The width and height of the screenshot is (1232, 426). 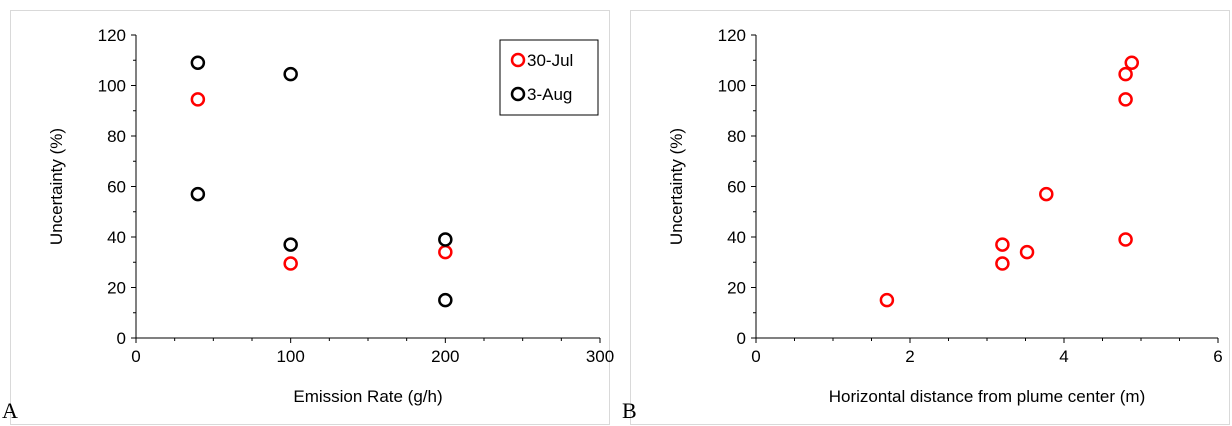 What do you see at coordinates (116, 136) in the screenshot?
I see `chart-a-ytick-label: 80` at bounding box center [116, 136].